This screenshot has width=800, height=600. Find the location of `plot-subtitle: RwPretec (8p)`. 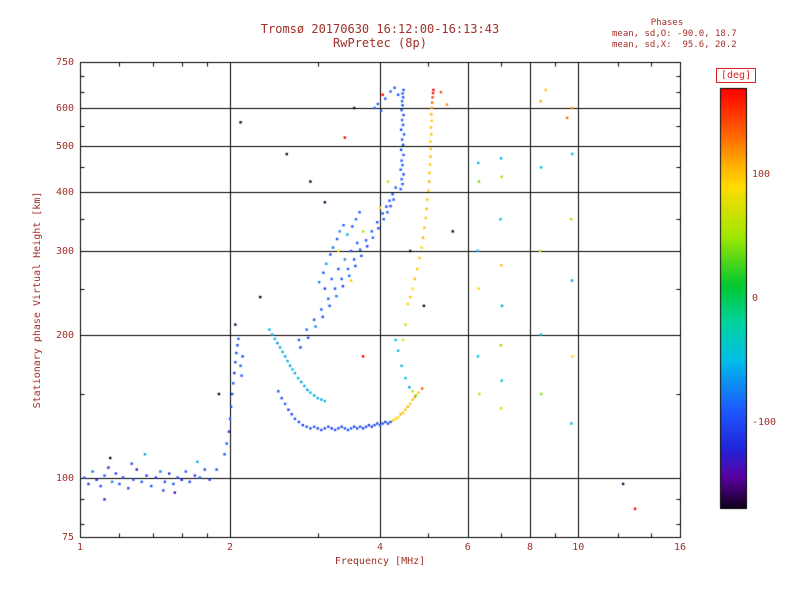

plot-subtitle: RwPretec (8p) is located at coordinates (380, 43).